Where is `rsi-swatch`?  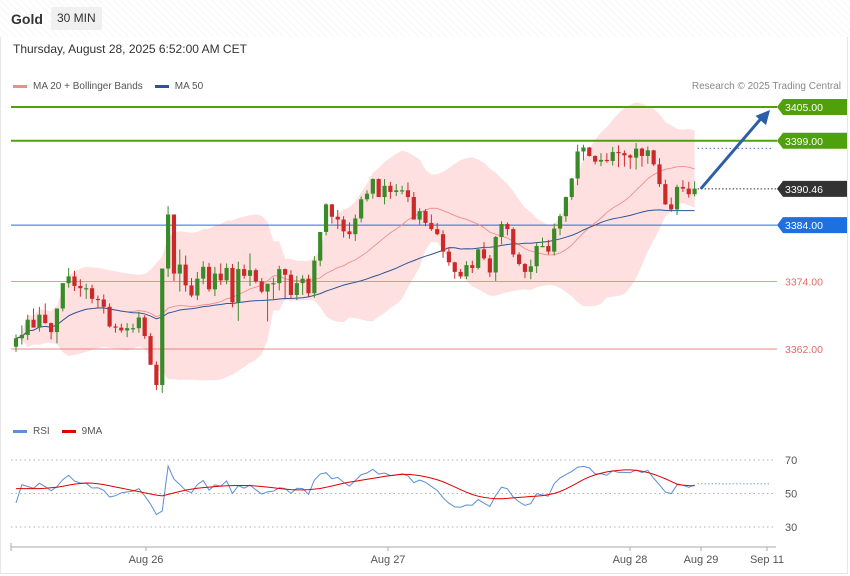
rsi-swatch is located at coordinates (20, 431).